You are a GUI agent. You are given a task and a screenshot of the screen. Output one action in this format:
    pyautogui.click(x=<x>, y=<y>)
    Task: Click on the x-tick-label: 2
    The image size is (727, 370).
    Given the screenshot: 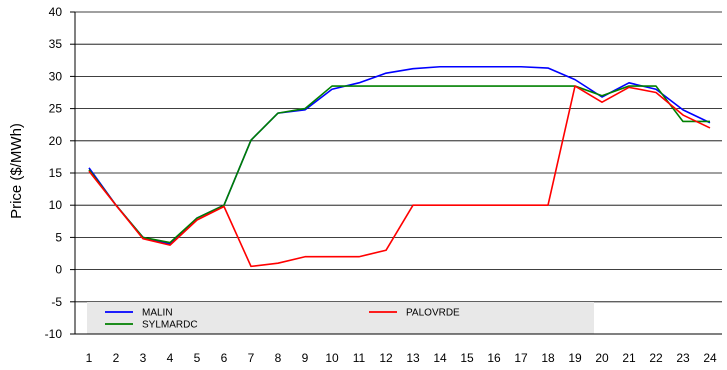 What is the action you would take?
    pyautogui.click(x=116, y=358)
    